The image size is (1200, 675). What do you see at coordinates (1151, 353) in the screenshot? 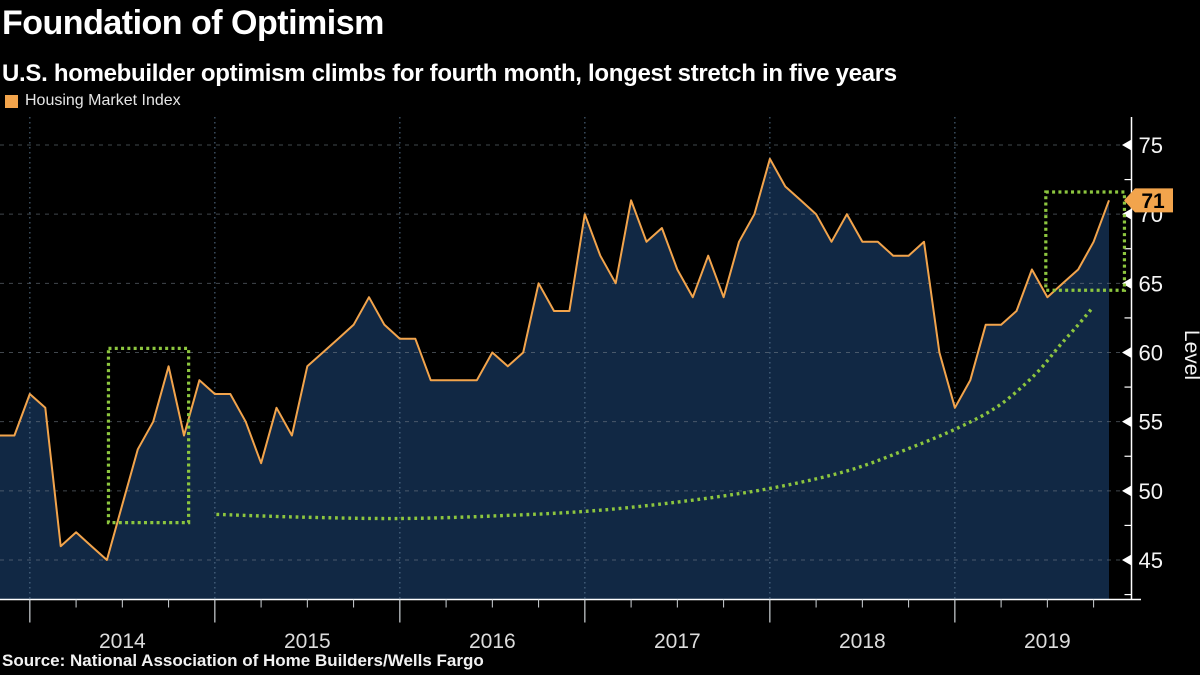
I see `y-tick-label: 60` at bounding box center [1151, 353].